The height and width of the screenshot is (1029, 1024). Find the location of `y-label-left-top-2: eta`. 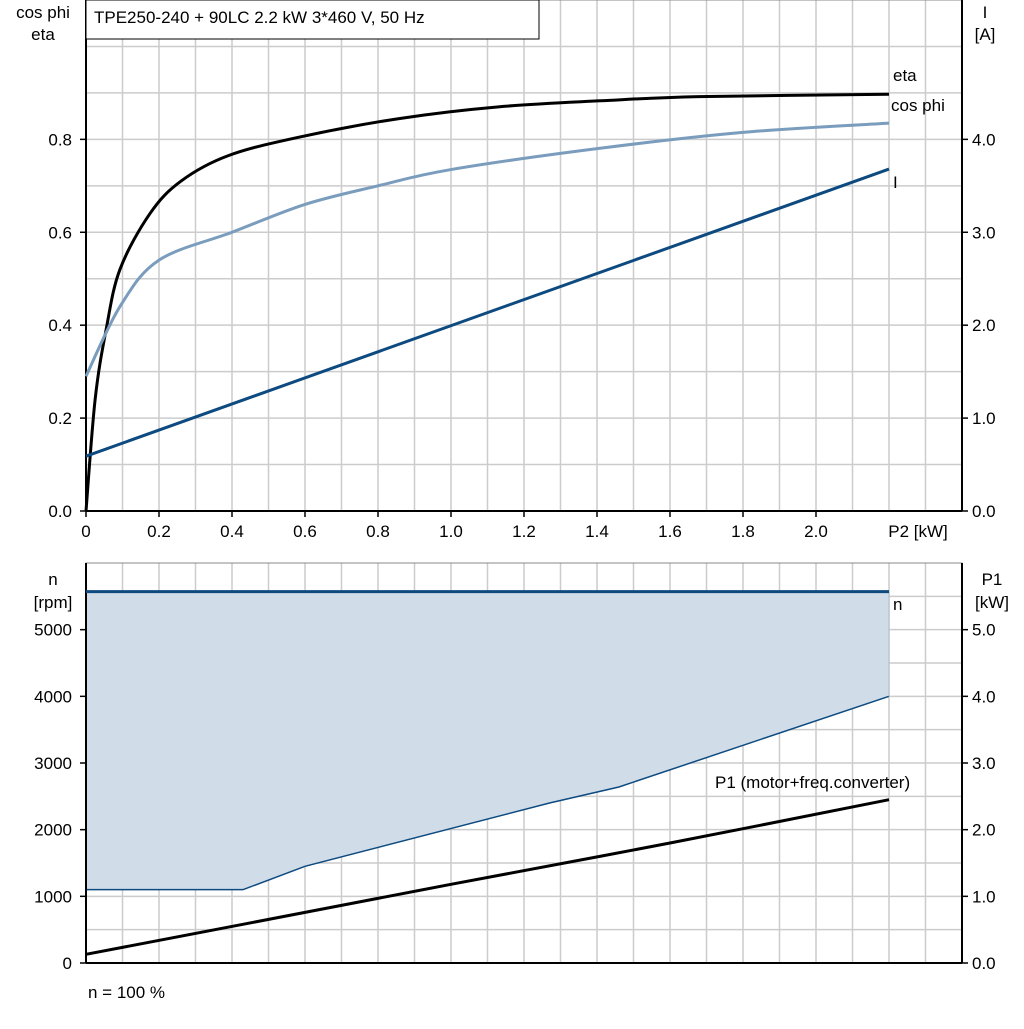

y-label-left-top-2: eta is located at coordinates (43, 34).